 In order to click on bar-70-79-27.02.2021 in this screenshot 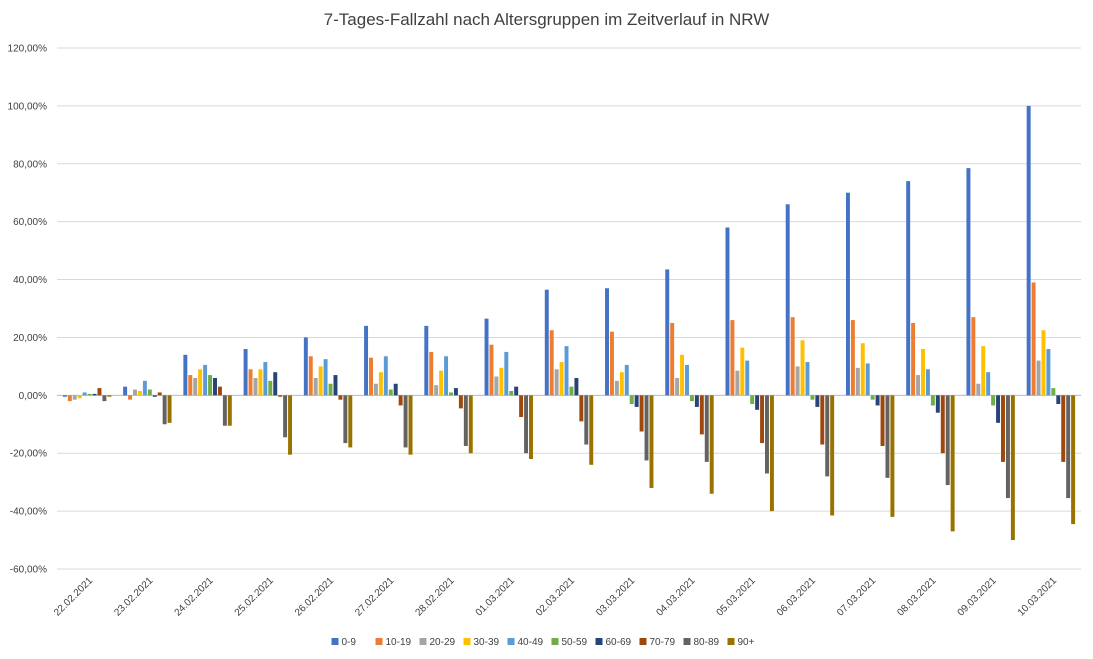, I will do `click(400, 400)`.